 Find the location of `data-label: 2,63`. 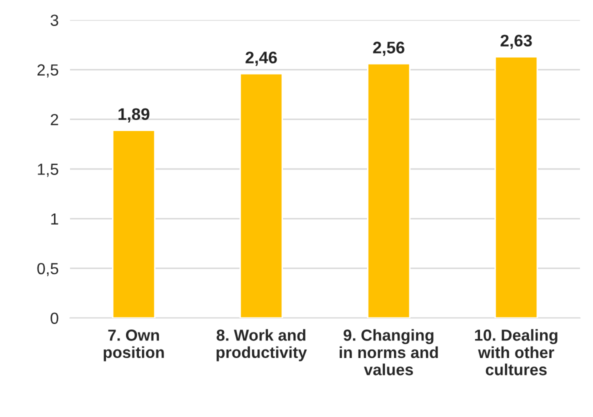

data-label: 2,63 is located at coordinates (516, 41).